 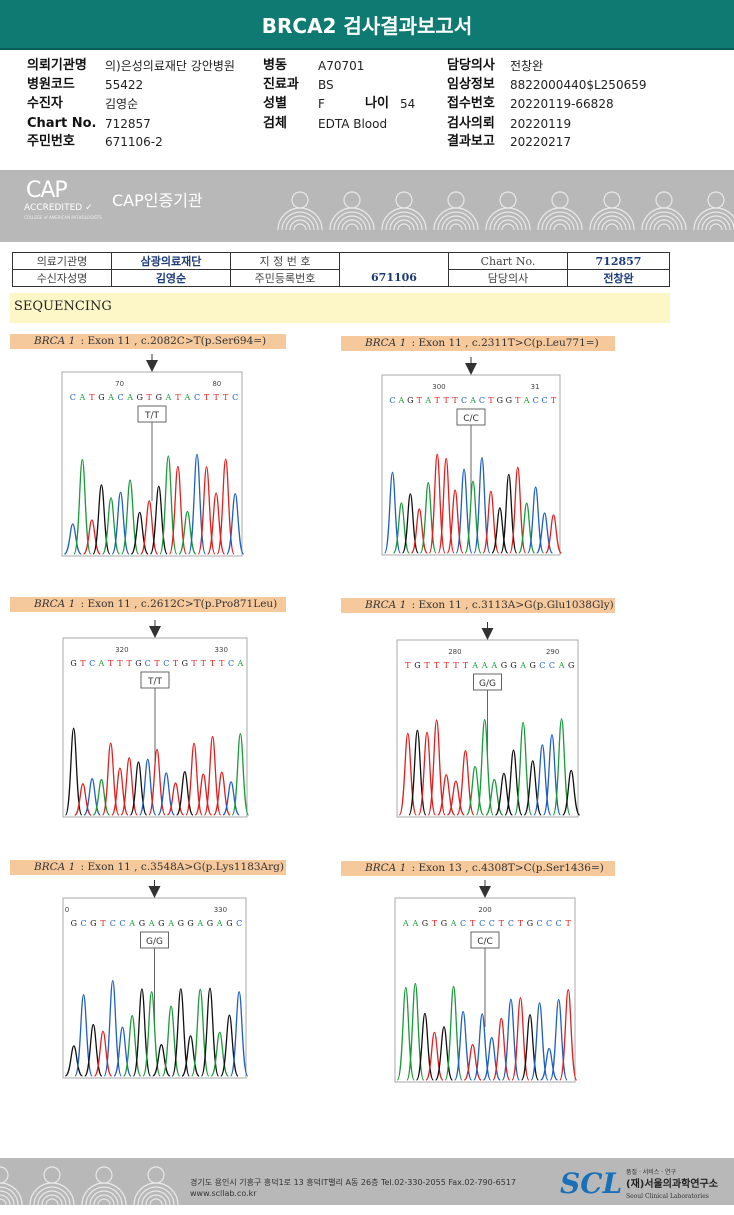 What do you see at coordinates (341, 66) in the screenshot?
I see `info-value: A70701` at bounding box center [341, 66].